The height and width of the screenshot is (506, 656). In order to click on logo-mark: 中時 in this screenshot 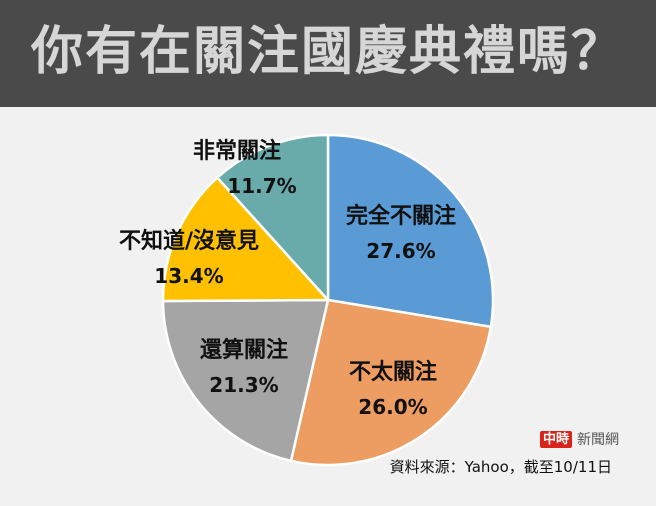, I will do `click(556, 439)`.